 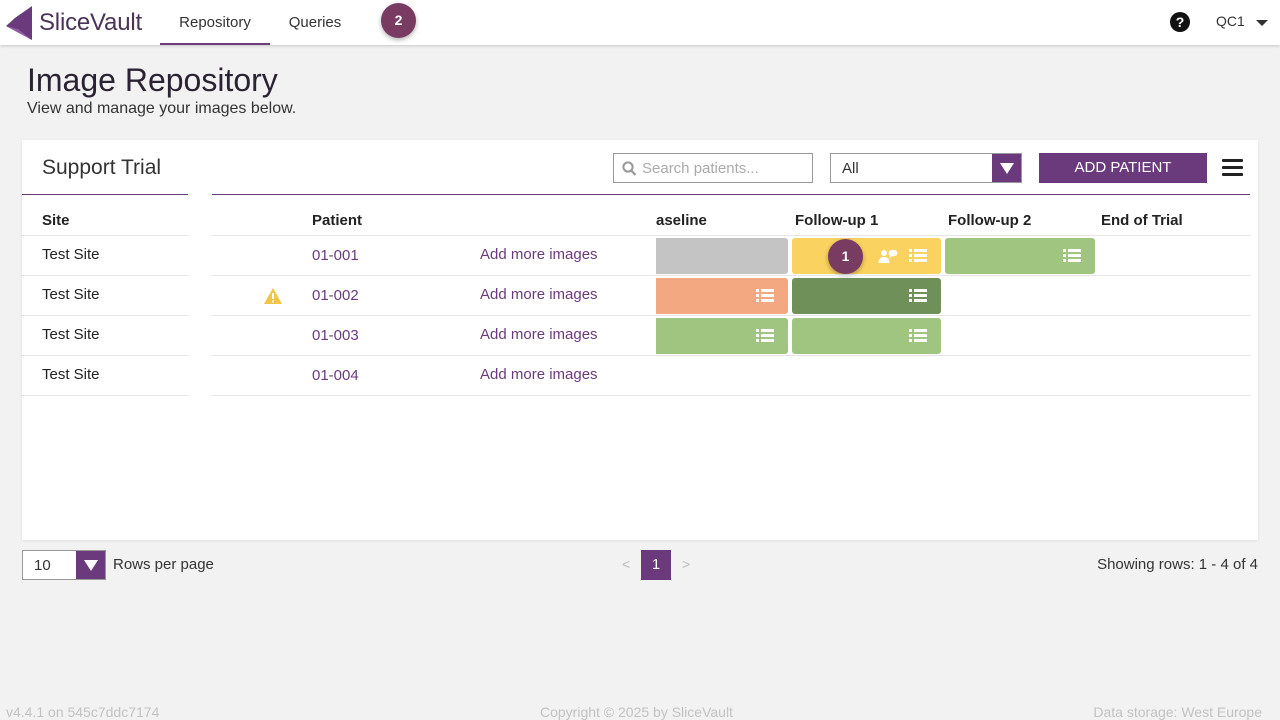 I want to click on app-name: SliceVault, so click(x=90, y=22).